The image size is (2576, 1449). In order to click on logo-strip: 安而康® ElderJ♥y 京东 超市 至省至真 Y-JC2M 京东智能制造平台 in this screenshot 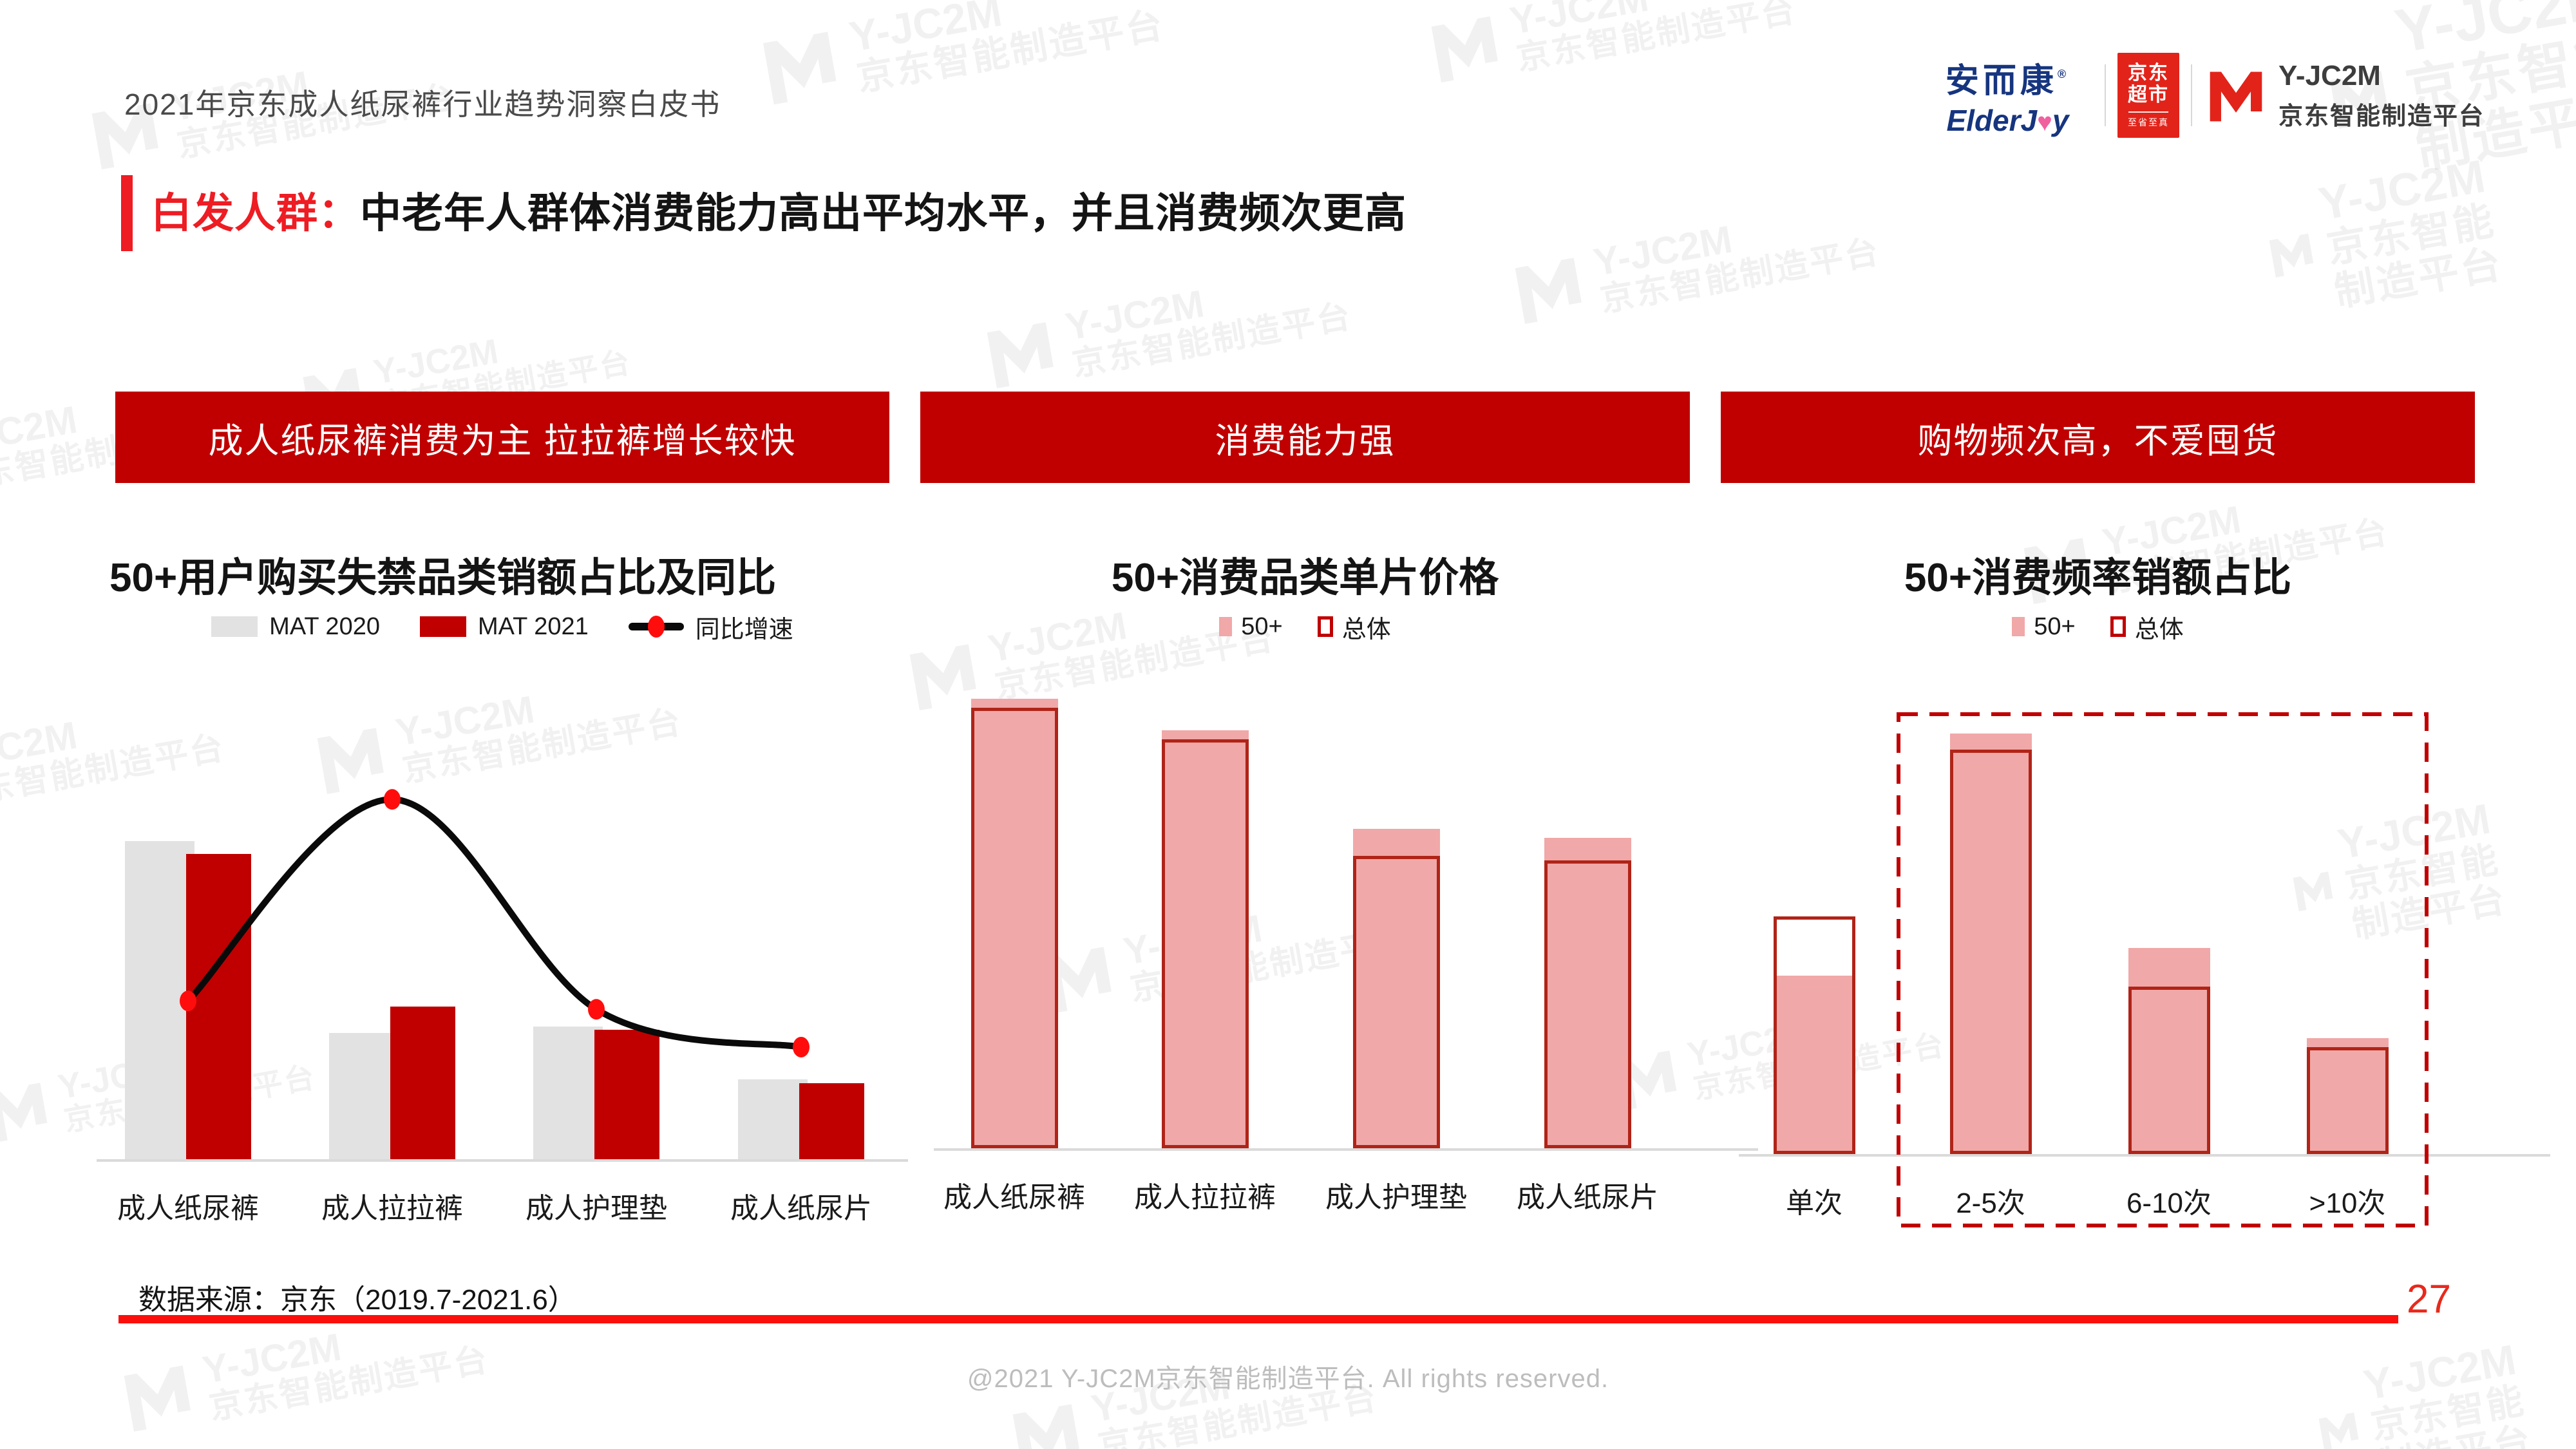, I will do `click(2203, 95)`.